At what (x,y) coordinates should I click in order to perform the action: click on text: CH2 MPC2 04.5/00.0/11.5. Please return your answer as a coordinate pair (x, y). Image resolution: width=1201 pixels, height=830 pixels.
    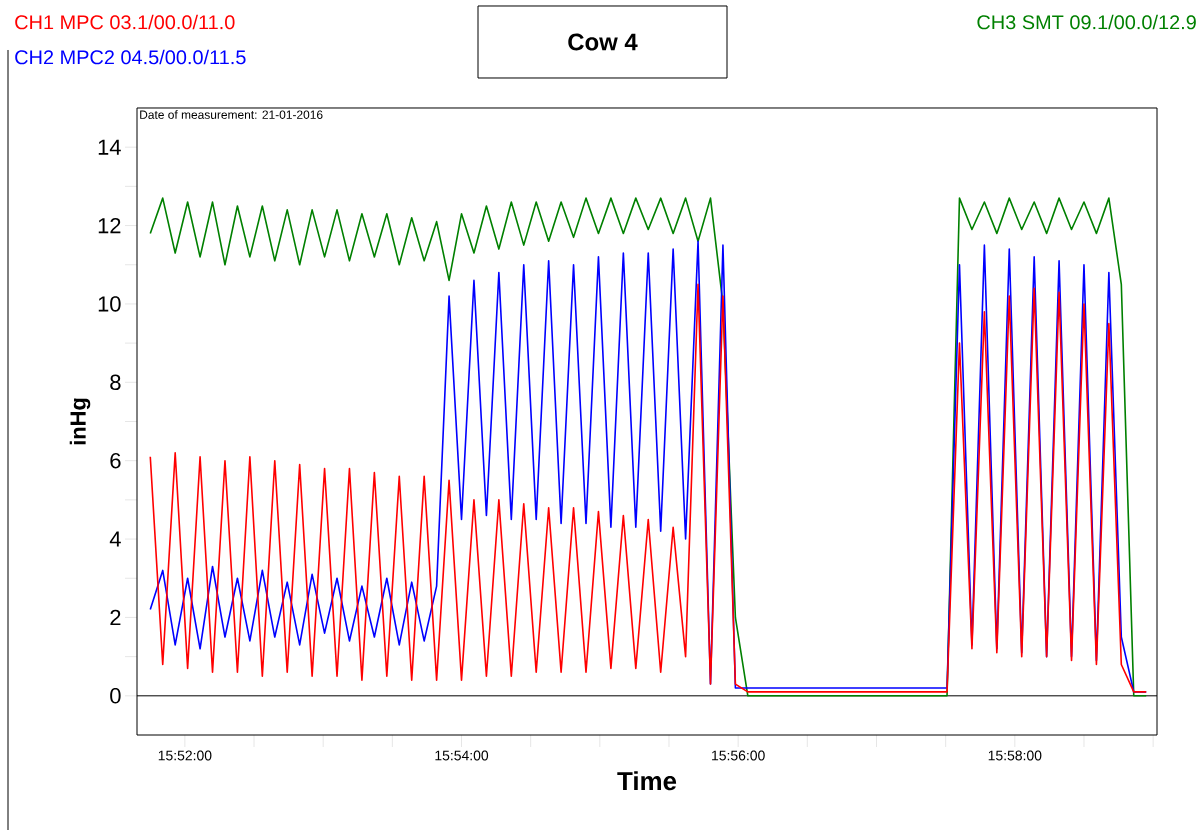
    Looking at the image, I should click on (130, 57).